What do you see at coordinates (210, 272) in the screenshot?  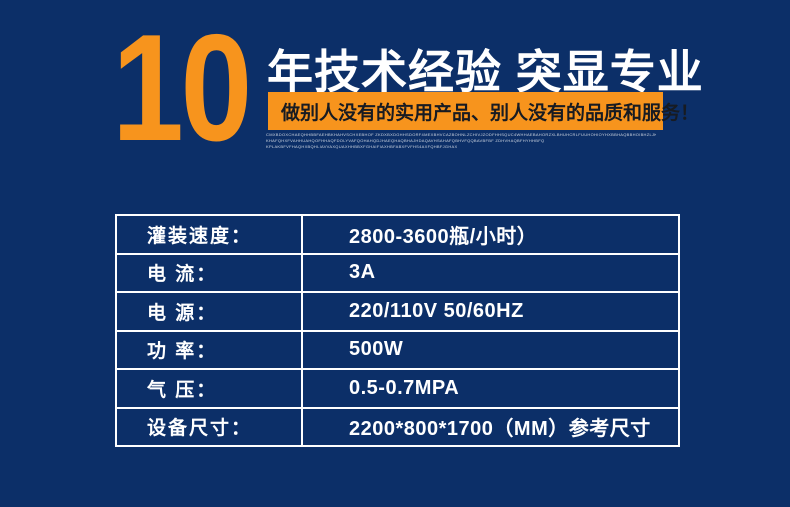 I see `spec-label: 电 流：` at bounding box center [210, 272].